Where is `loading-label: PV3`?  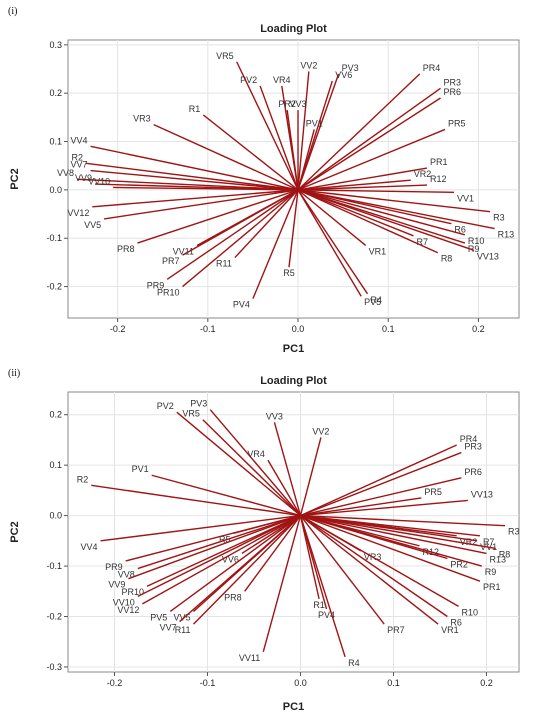
loading-label: PV3 is located at coordinates (350, 68).